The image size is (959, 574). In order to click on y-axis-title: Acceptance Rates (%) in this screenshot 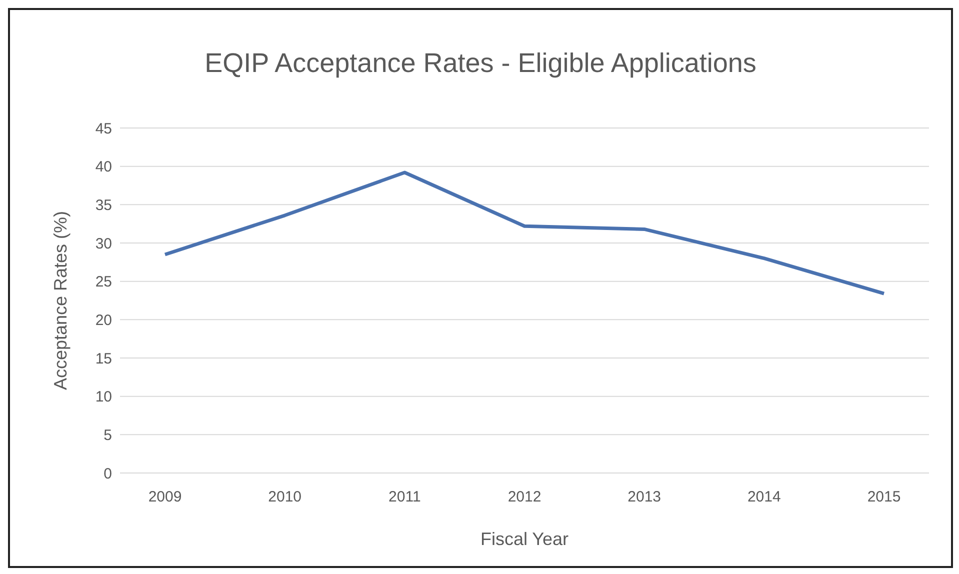, I will do `click(60, 300)`.